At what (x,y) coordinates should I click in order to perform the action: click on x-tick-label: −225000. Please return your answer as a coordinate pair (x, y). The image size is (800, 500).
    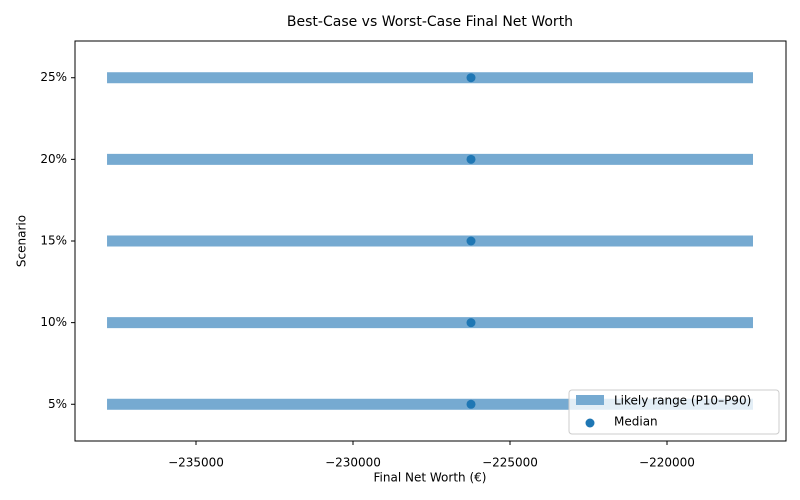
    Looking at the image, I should click on (510, 463).